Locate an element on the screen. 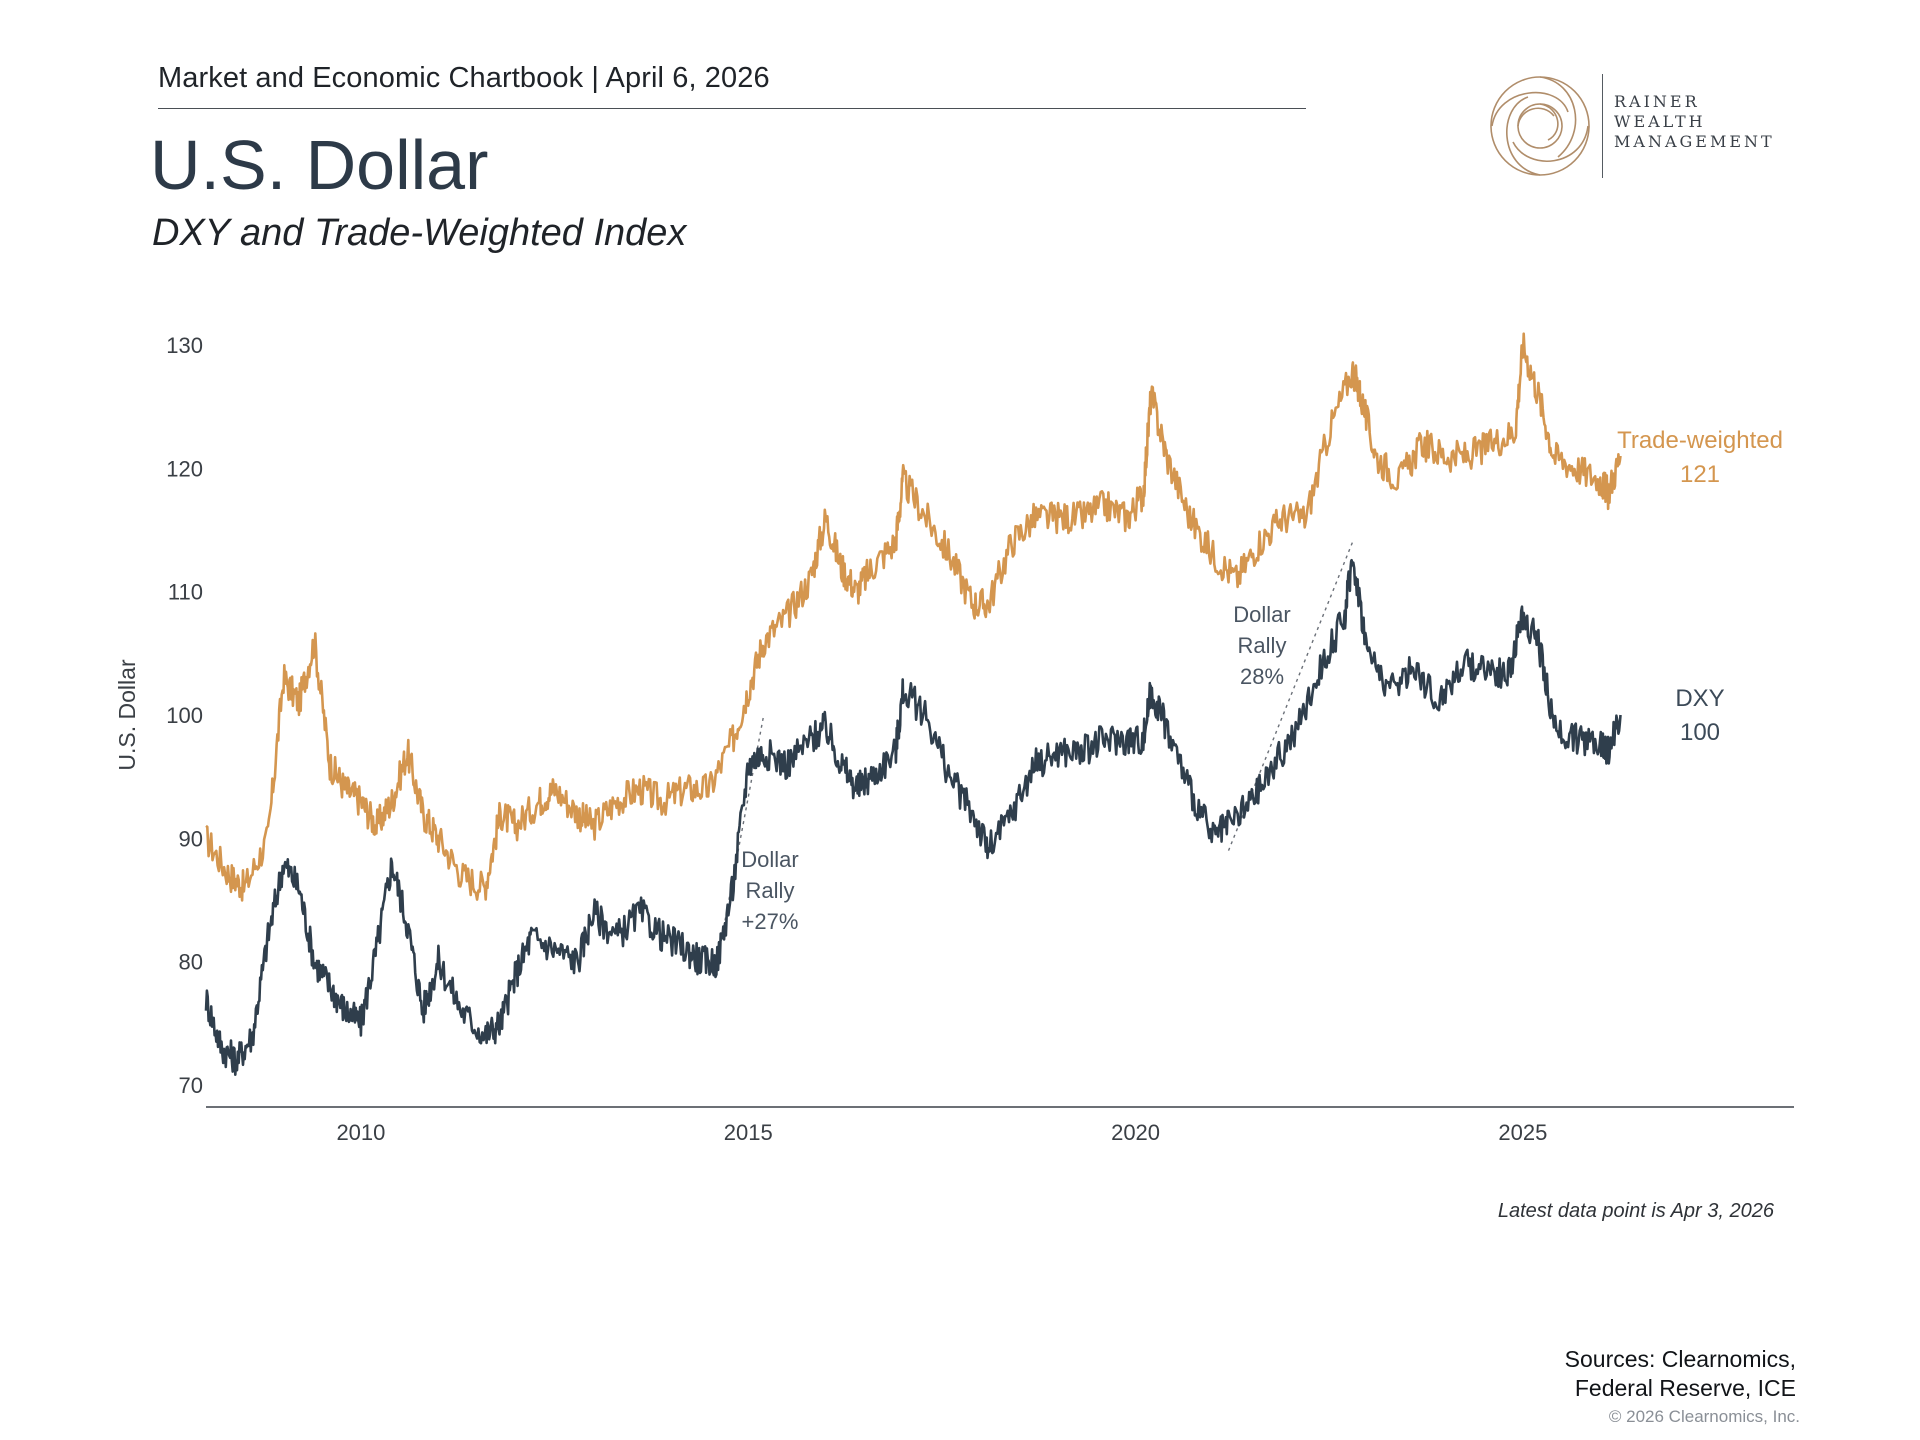  logo-wordmark: RAINER WEALTH MANAGEMENT is located at coordinates (1694, 122).